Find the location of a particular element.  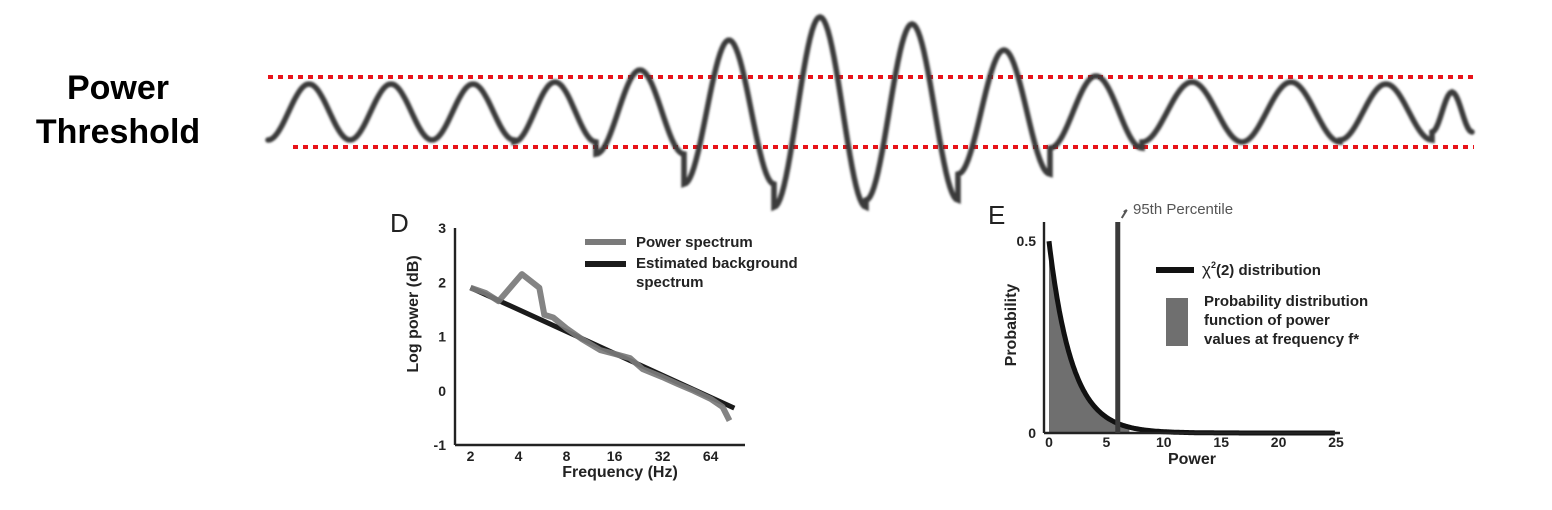

panel-d-x-tick-label: 2 is located at coordinates (471, 456).